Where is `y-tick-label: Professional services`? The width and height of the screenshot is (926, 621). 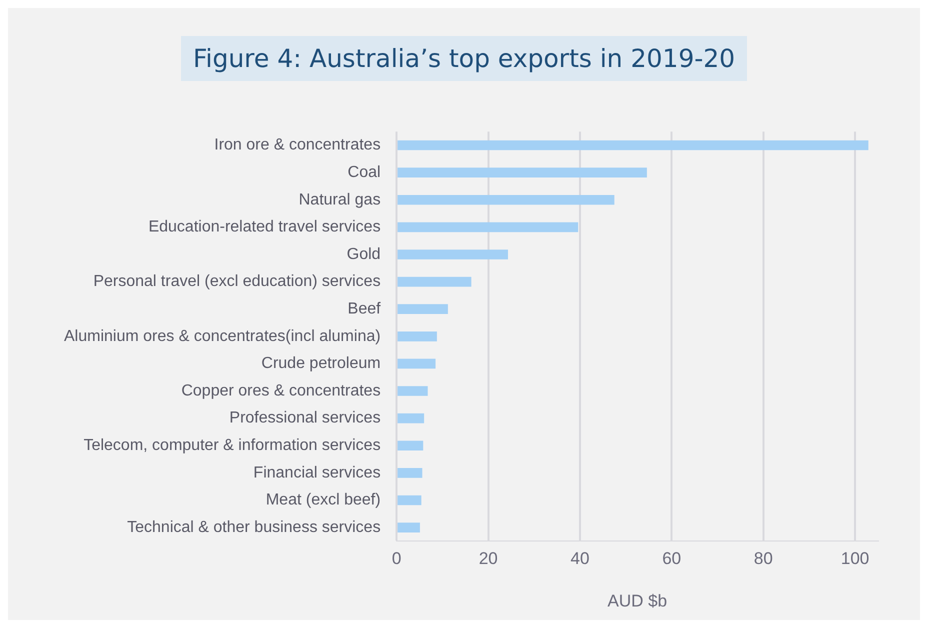
y-tick-label: Professional services is located at coordinates (305, 418).